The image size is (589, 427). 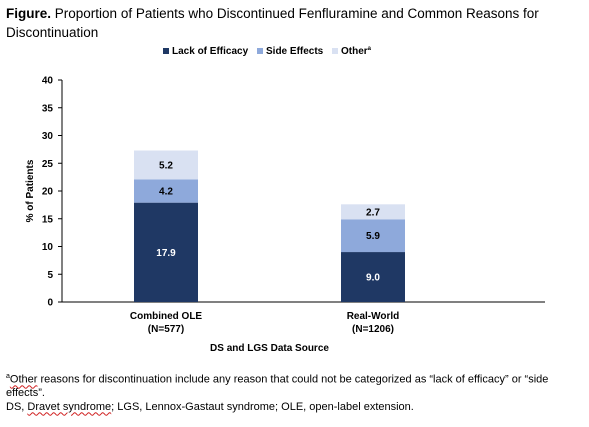 I want to click on legend-label: Side Effects, so click(x=295, y=51).